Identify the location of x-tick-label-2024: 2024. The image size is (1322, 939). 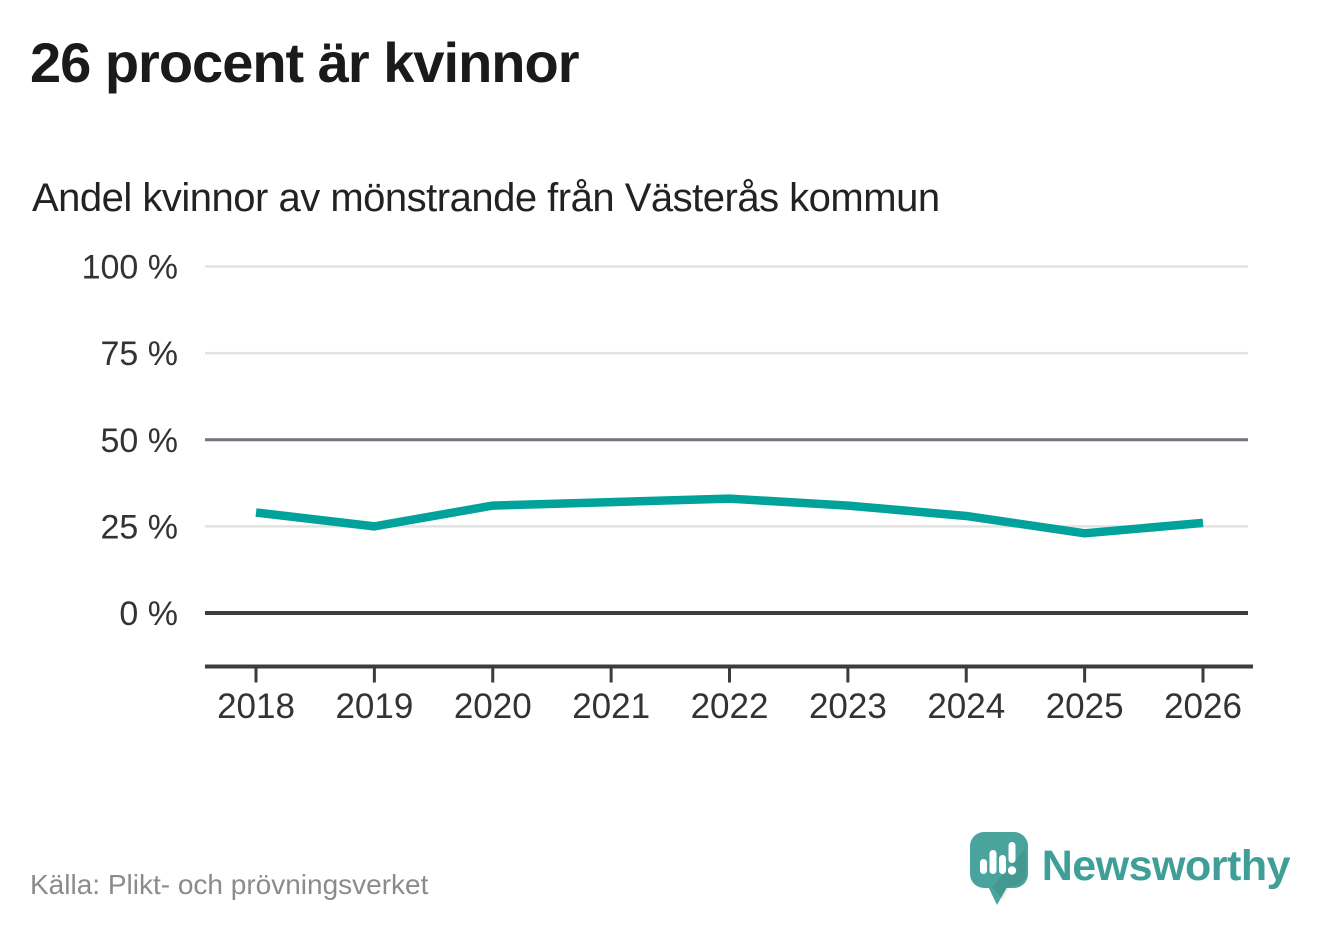
(966, 706).